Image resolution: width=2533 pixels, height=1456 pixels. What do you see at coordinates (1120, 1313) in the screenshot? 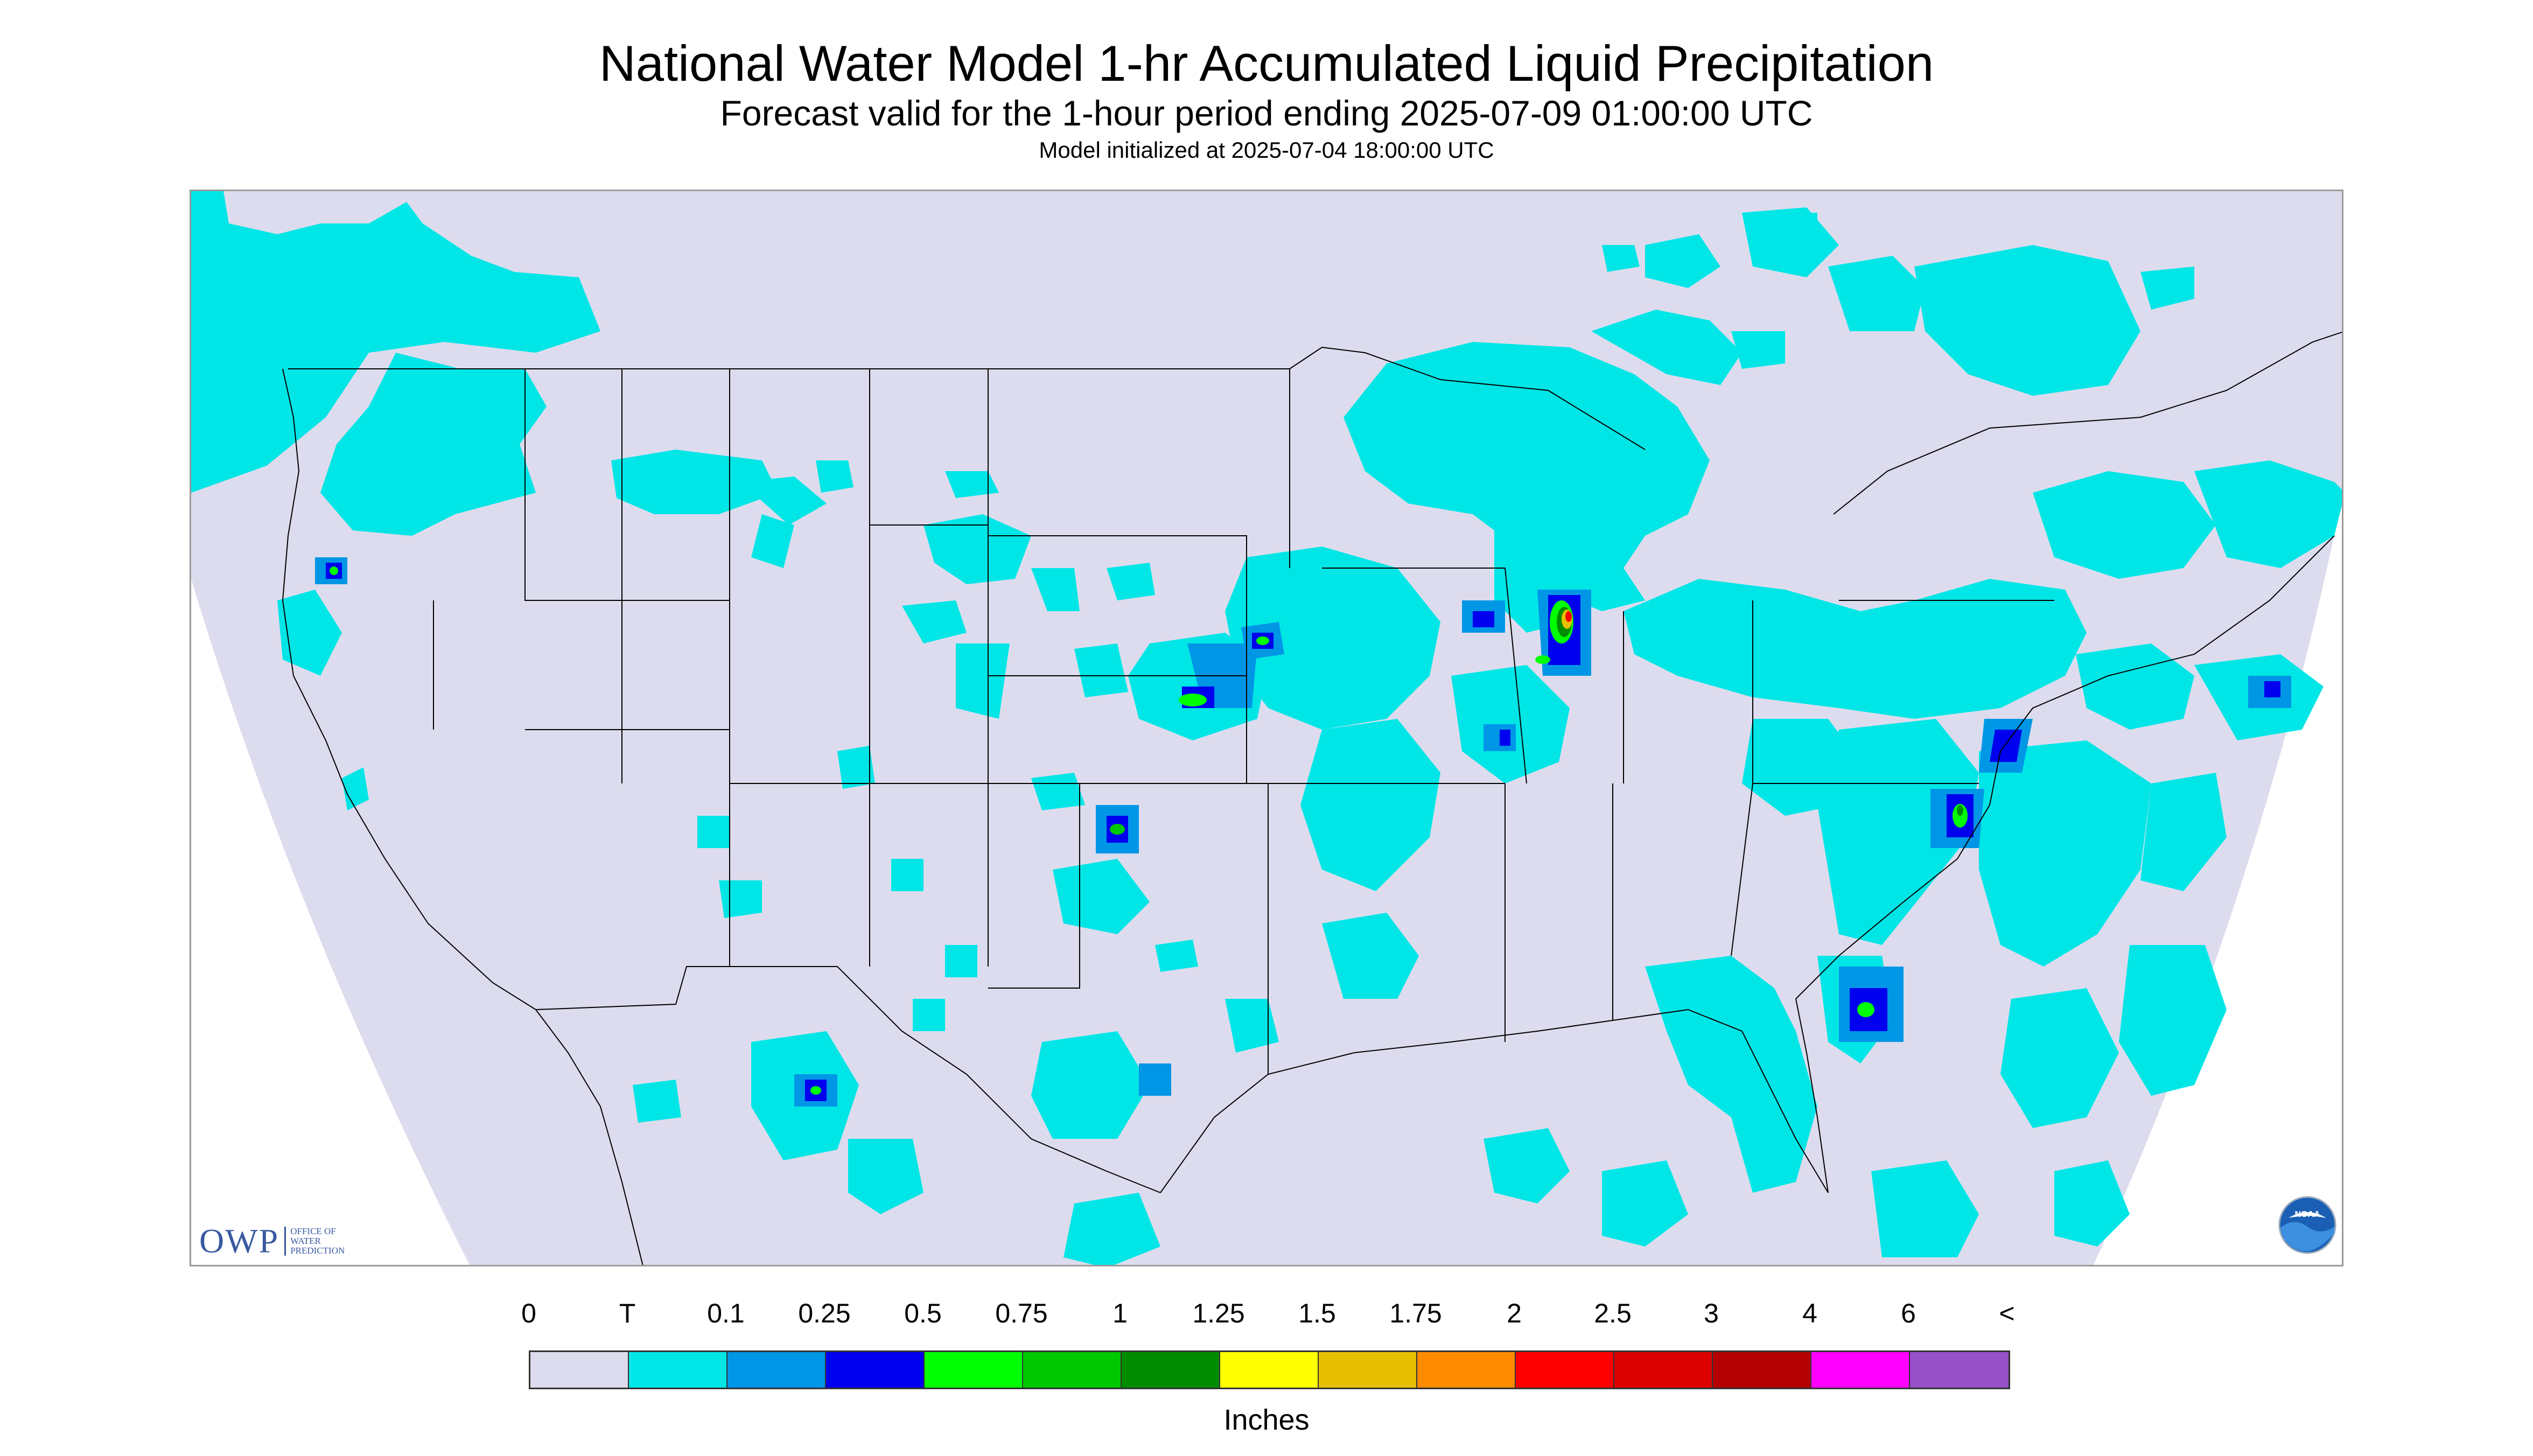
I see `legend-label: 1` at bounding box center [1120, 1313].